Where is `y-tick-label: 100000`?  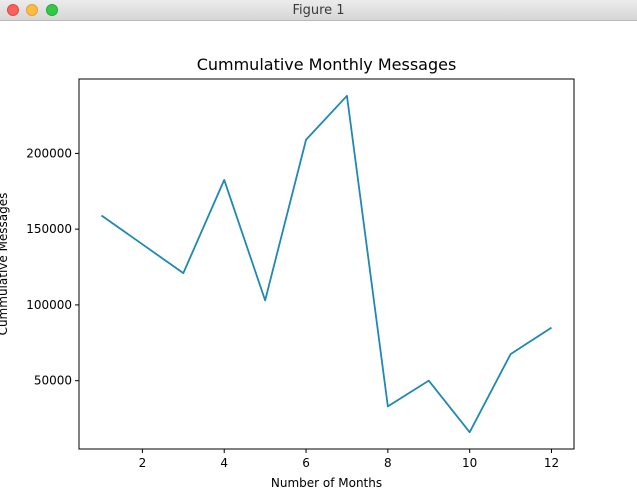
y-tick-label: 100000 is located at coordinates (49, 305).